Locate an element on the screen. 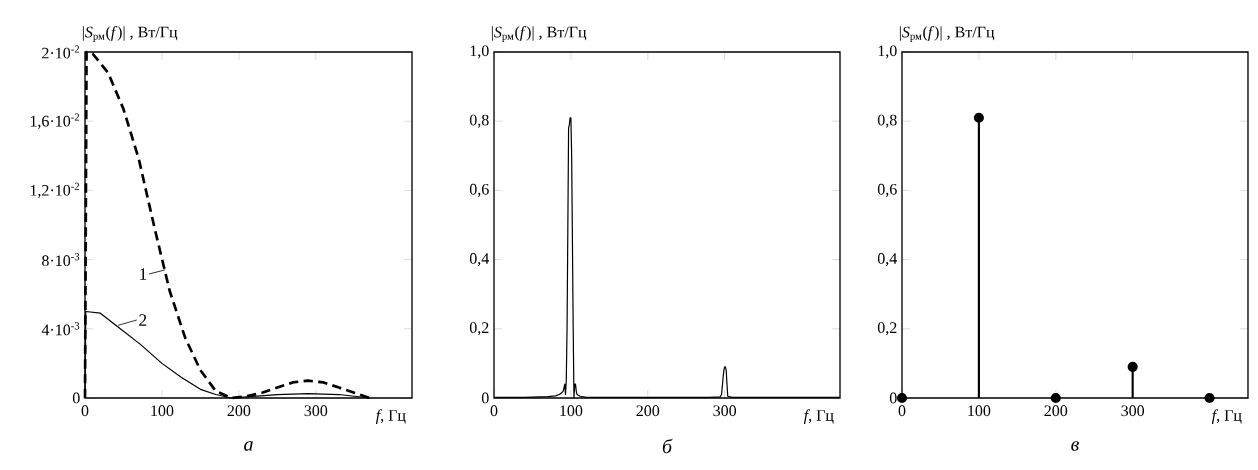 The width and height of the screenshot is (1258, 470). text: а is located at coordinates (248, 446).